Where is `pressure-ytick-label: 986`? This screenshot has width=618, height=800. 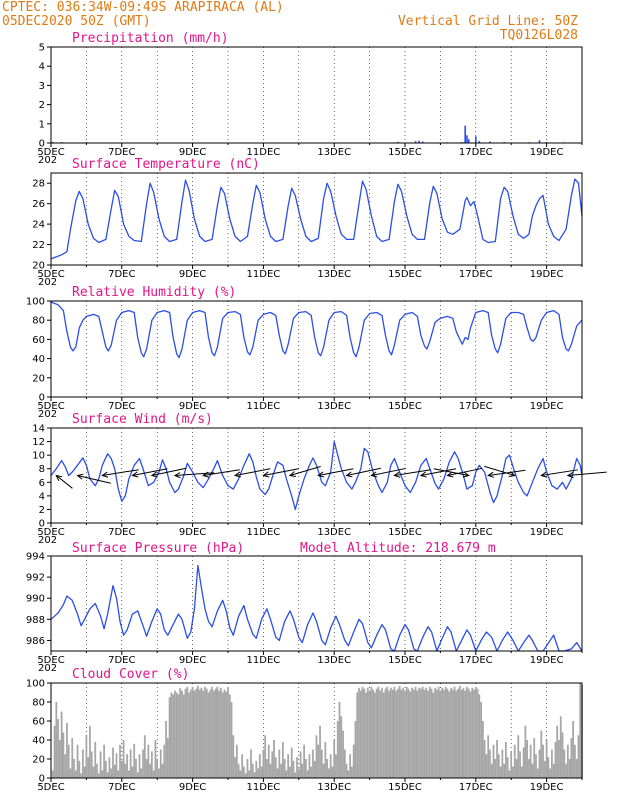 pressure-ytick-label: 986 is located at coordinates (35, 641).